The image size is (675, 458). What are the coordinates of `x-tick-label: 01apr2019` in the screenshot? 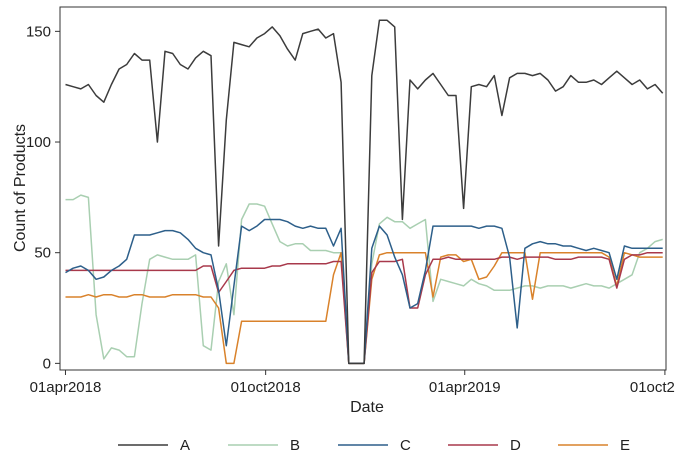 It's located at (465, 387).